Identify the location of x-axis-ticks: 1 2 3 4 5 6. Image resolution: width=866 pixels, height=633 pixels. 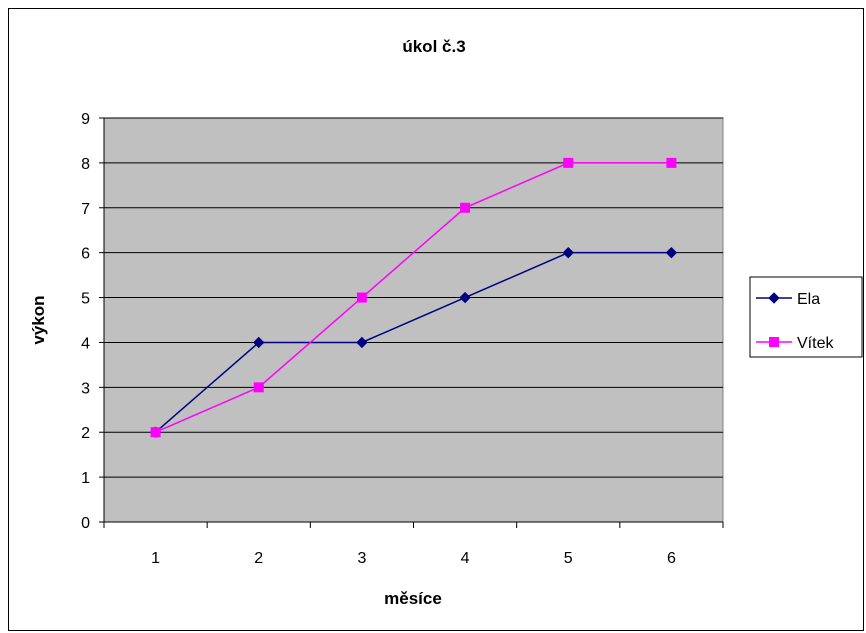
(413, 544).